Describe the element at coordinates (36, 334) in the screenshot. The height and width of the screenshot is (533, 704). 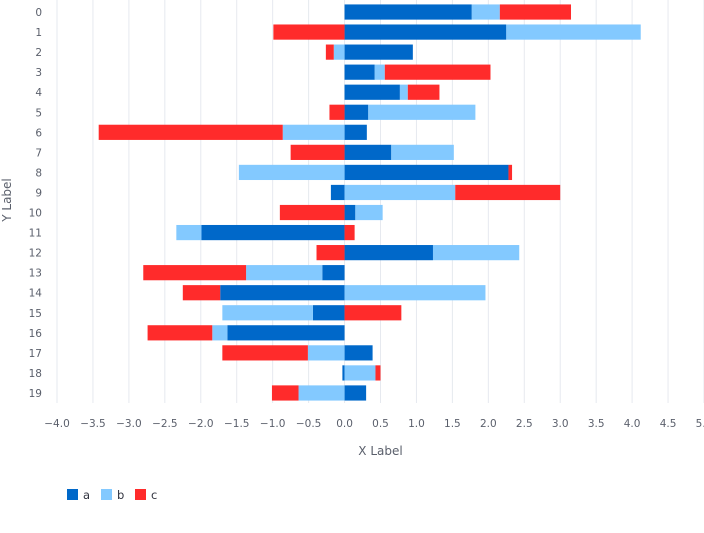
I see `y-tick-label: 16` at that location.